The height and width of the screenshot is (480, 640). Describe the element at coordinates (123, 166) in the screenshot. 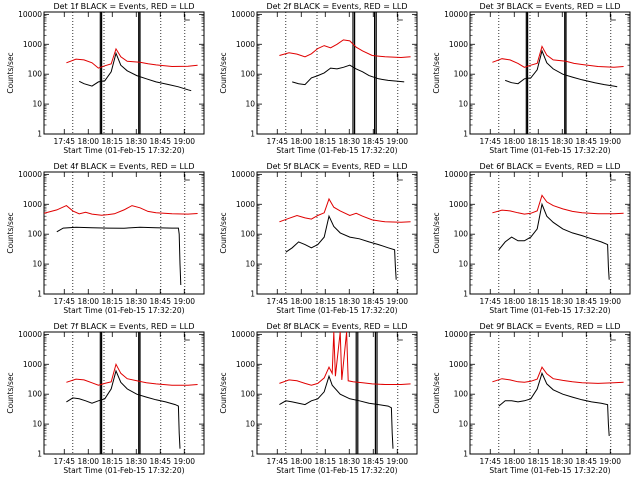

I see `panel-title: Det 4f BLACK = Events, RED = LLD` at that location.